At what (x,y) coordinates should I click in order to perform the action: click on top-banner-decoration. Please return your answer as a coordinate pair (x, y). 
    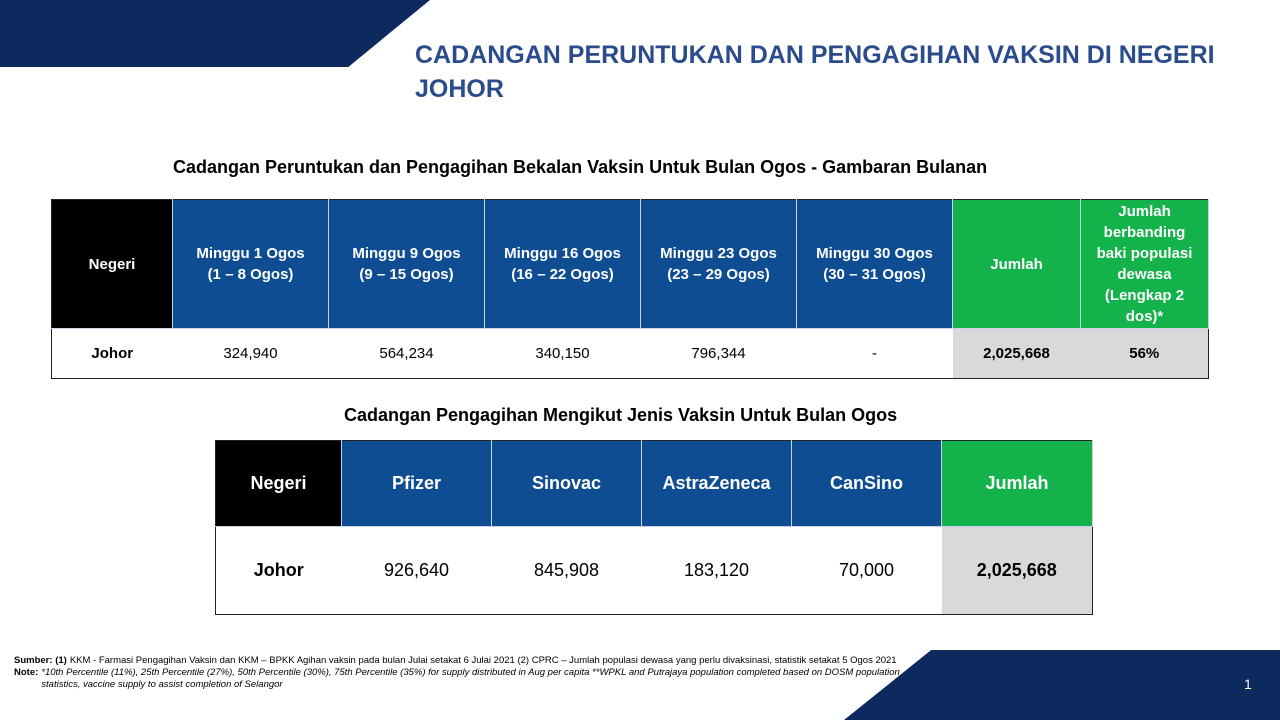
    Looking at the image, I should click on (215, 33).